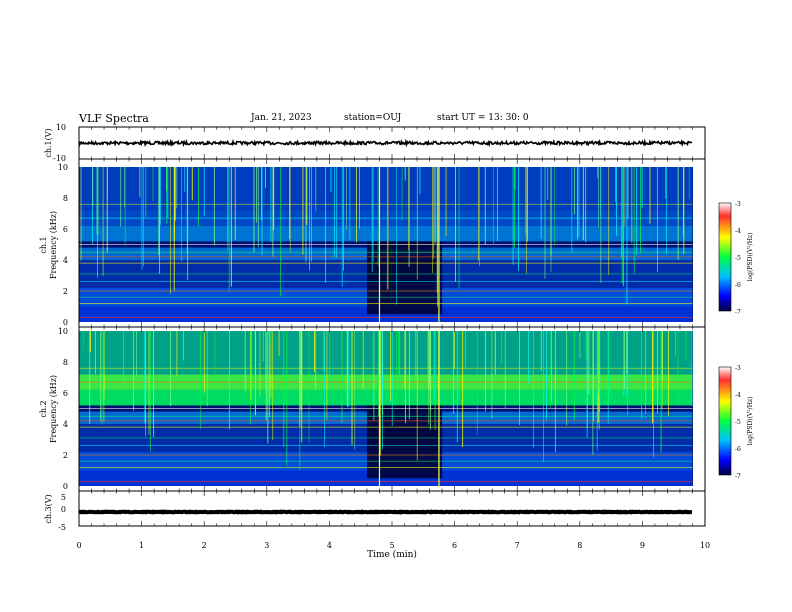 The image size is (792, 612). Describe the element at coordinates (738, 395) in the screenshot. I see `ch2-cb-tick-m4: -4` at that location.